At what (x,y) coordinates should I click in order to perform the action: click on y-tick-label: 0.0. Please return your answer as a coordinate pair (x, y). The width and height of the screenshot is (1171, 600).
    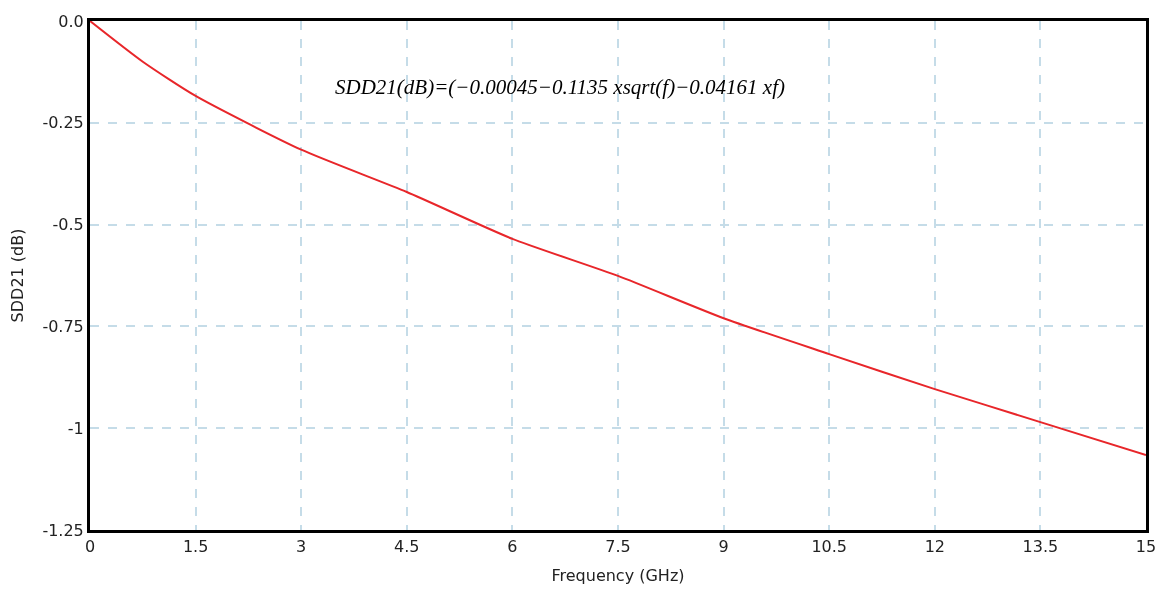
    Looking at the image, I should click on (71, 21).